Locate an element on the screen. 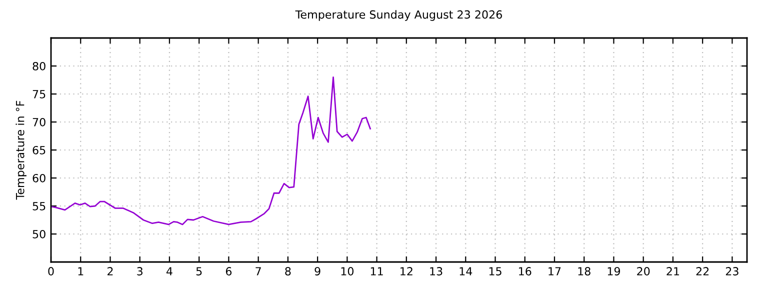 This screenshot has height=288, width=768. x-tick-label: 18 is located at coordinates (584, 271).